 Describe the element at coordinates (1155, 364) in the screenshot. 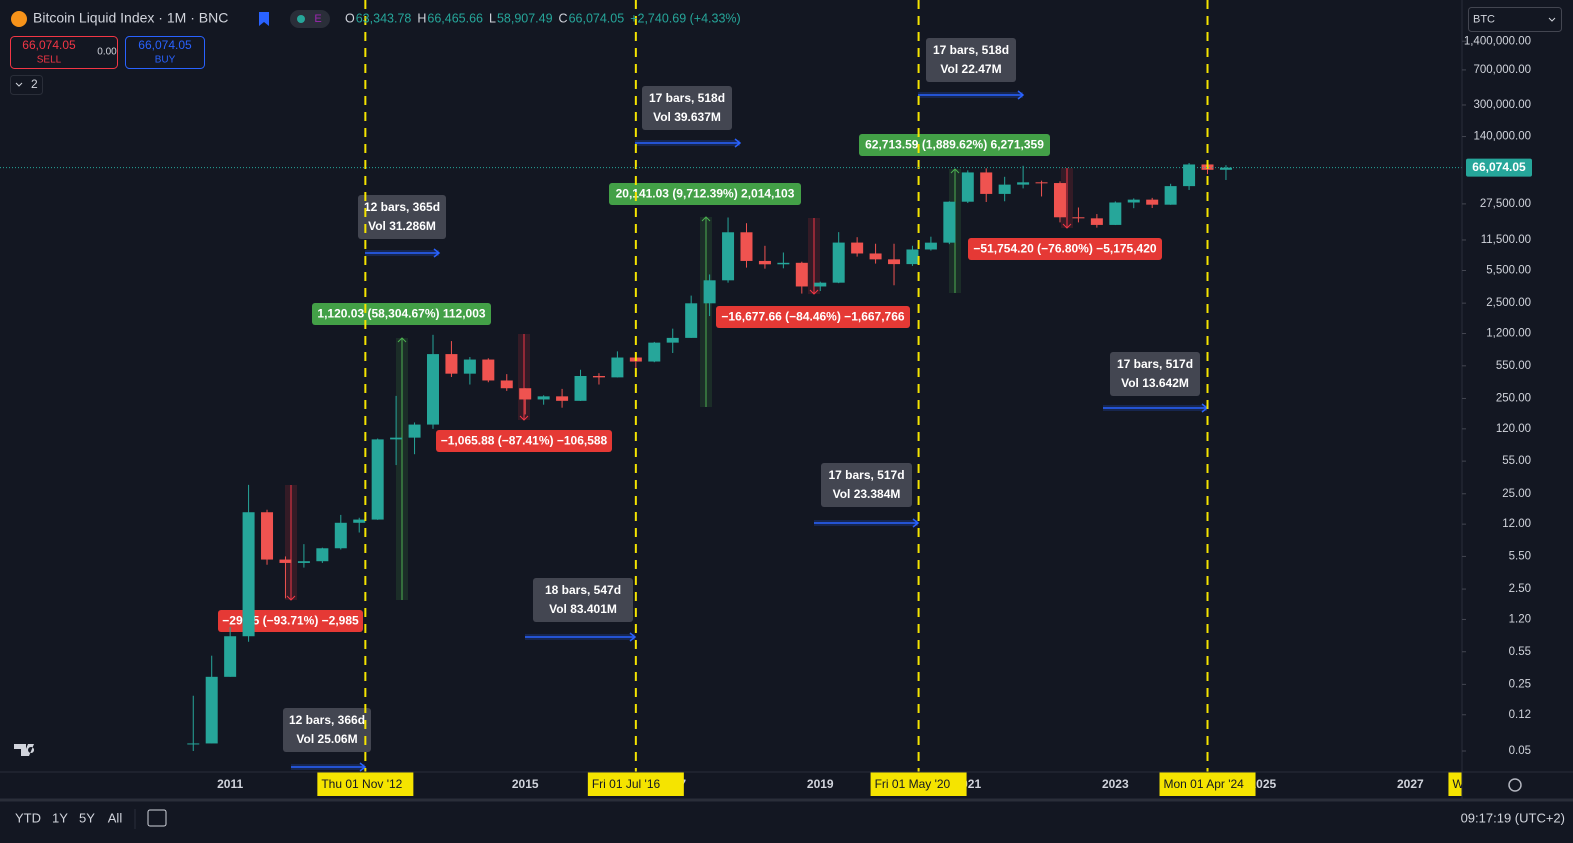

I see `date-range-bars: 17 bars, 517d` at that location.